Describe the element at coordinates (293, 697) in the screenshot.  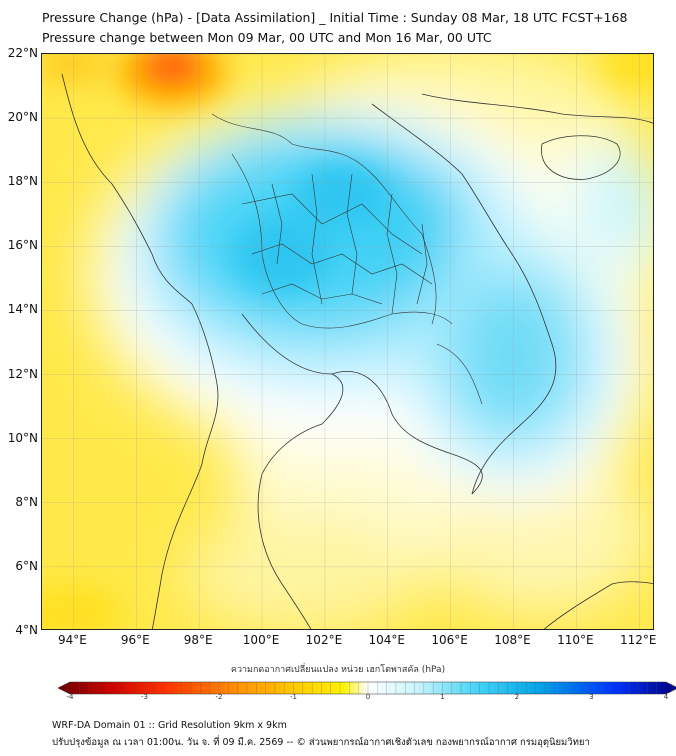
I see `colorbar-tick-label: -1` at that location.